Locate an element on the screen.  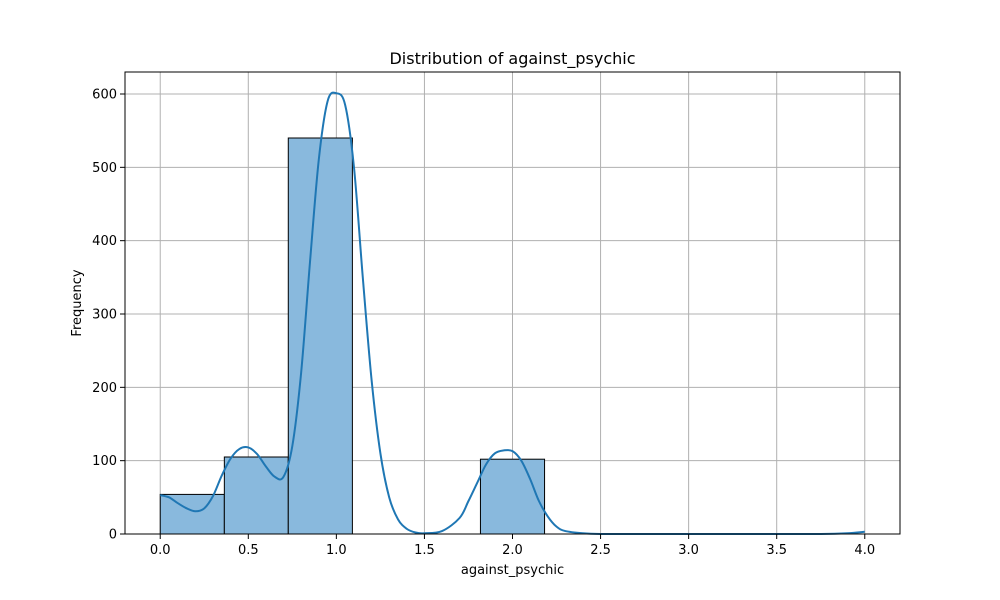
y-tick-label: 600 is located at coordinates (104, 95).